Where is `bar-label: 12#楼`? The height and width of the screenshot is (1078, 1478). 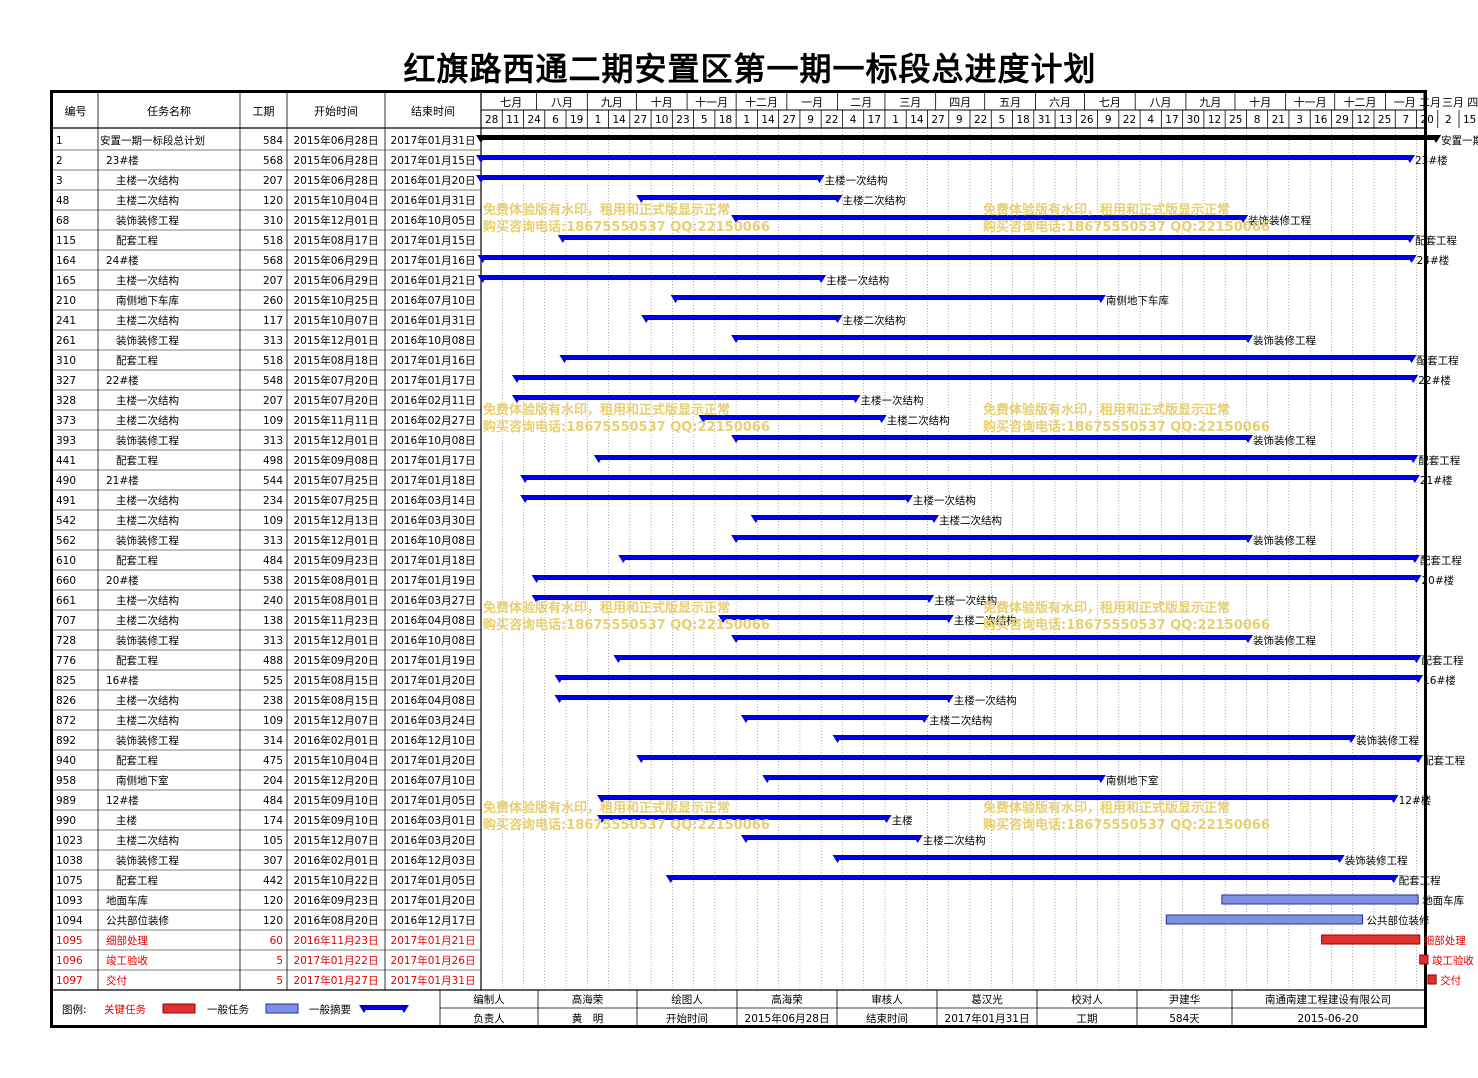 bar-label: 12#楼 is located at coordinates (1415, 800).